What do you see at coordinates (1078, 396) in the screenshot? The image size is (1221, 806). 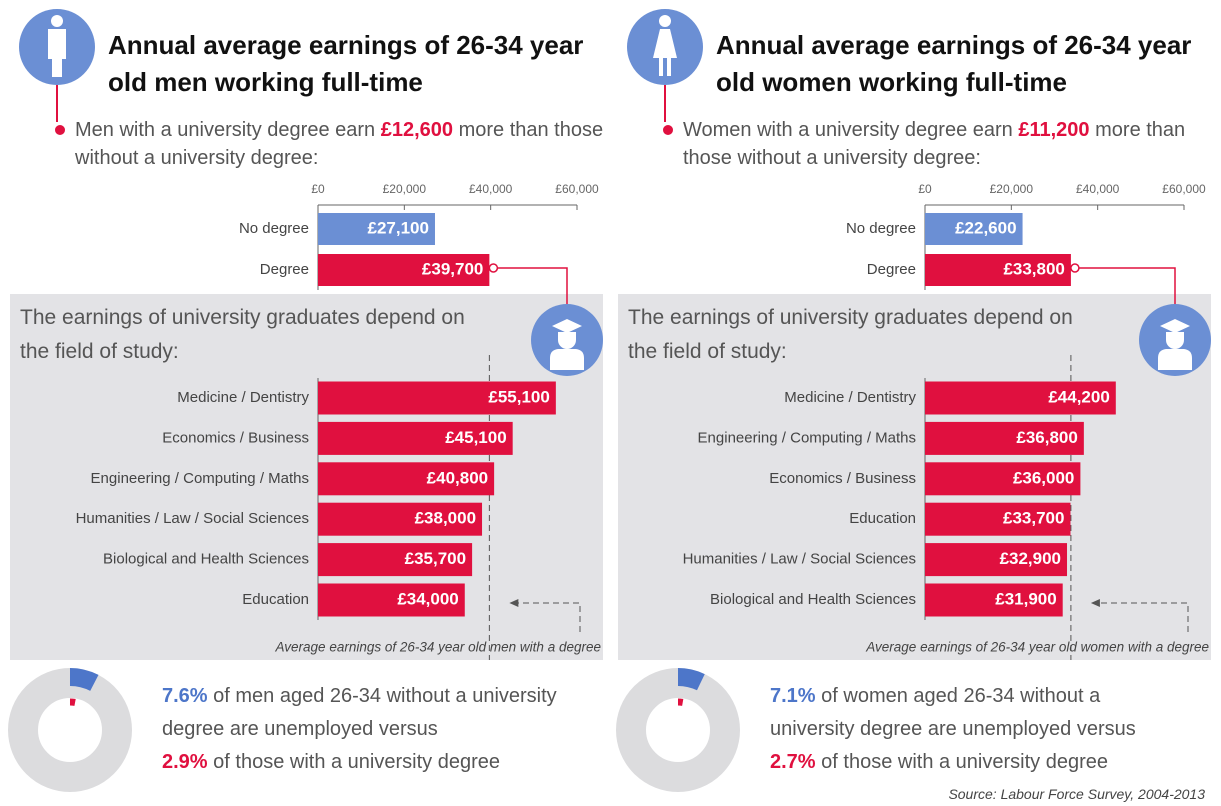 I see `value-label: £44,200` at bounding box center [1078, 396].